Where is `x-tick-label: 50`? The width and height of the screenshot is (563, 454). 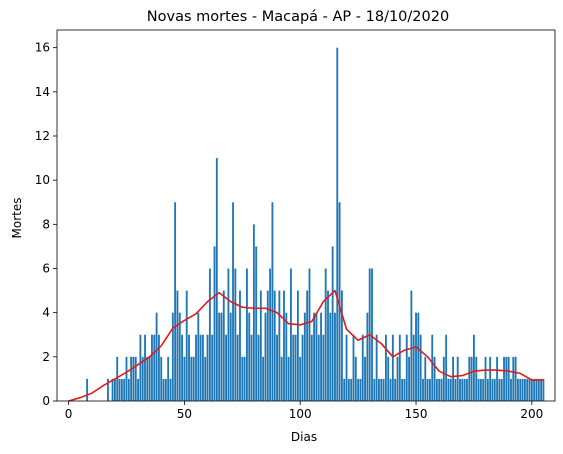
x-tick-label: 50 is located at coordinates (184, 414).